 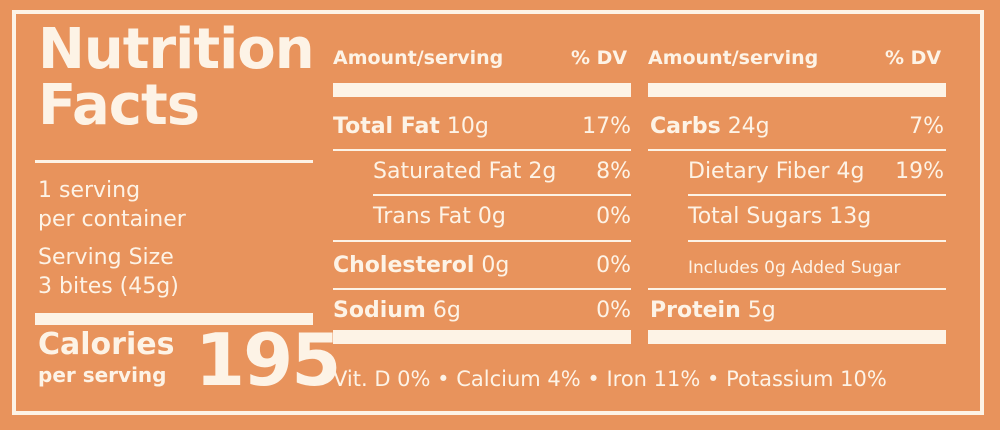 What do you see at coordinates (174, 319) in the screenshot?
I see `divider-calories` at bounding box center [174, 319].